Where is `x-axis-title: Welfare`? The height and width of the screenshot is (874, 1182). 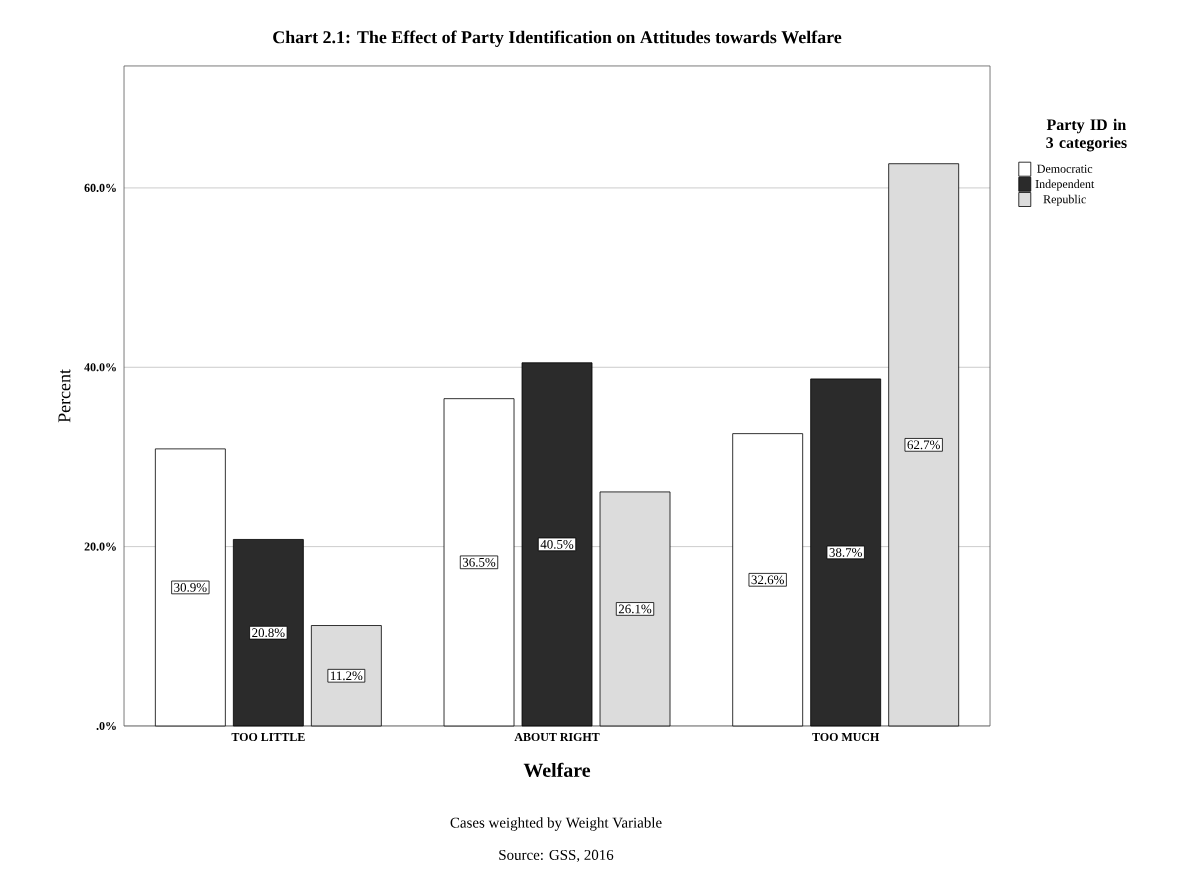
x-axis-title: Welfare is located at coordinates (557, 770).